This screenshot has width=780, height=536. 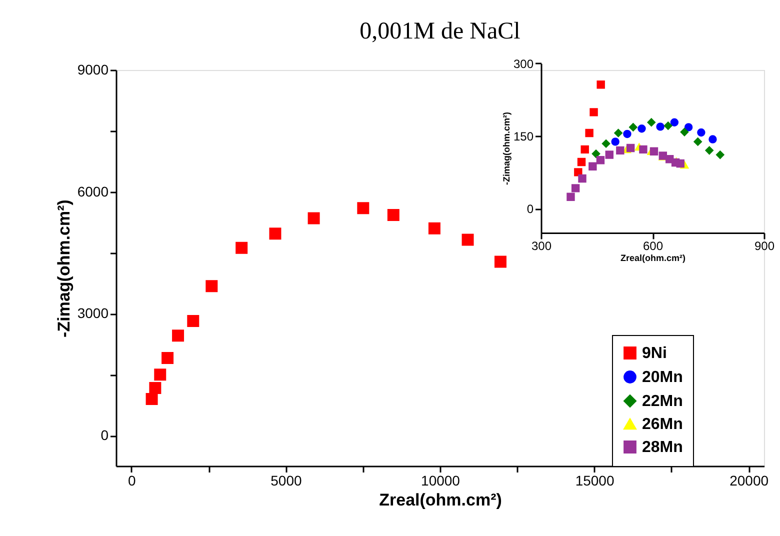 I want to click on y-tick-label: 150, so click(x=523, y=136).